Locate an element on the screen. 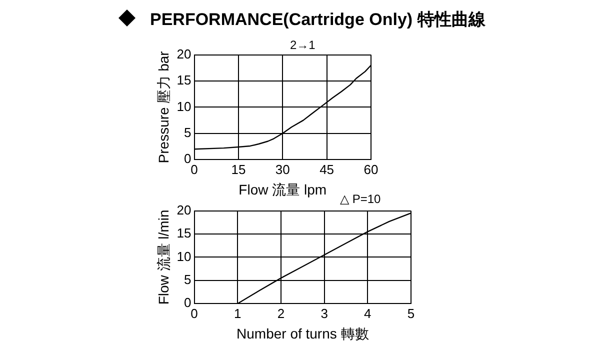 This screenshot has width=600, height=350. x-tick-label: 30 is located at coordinates (282, 169).